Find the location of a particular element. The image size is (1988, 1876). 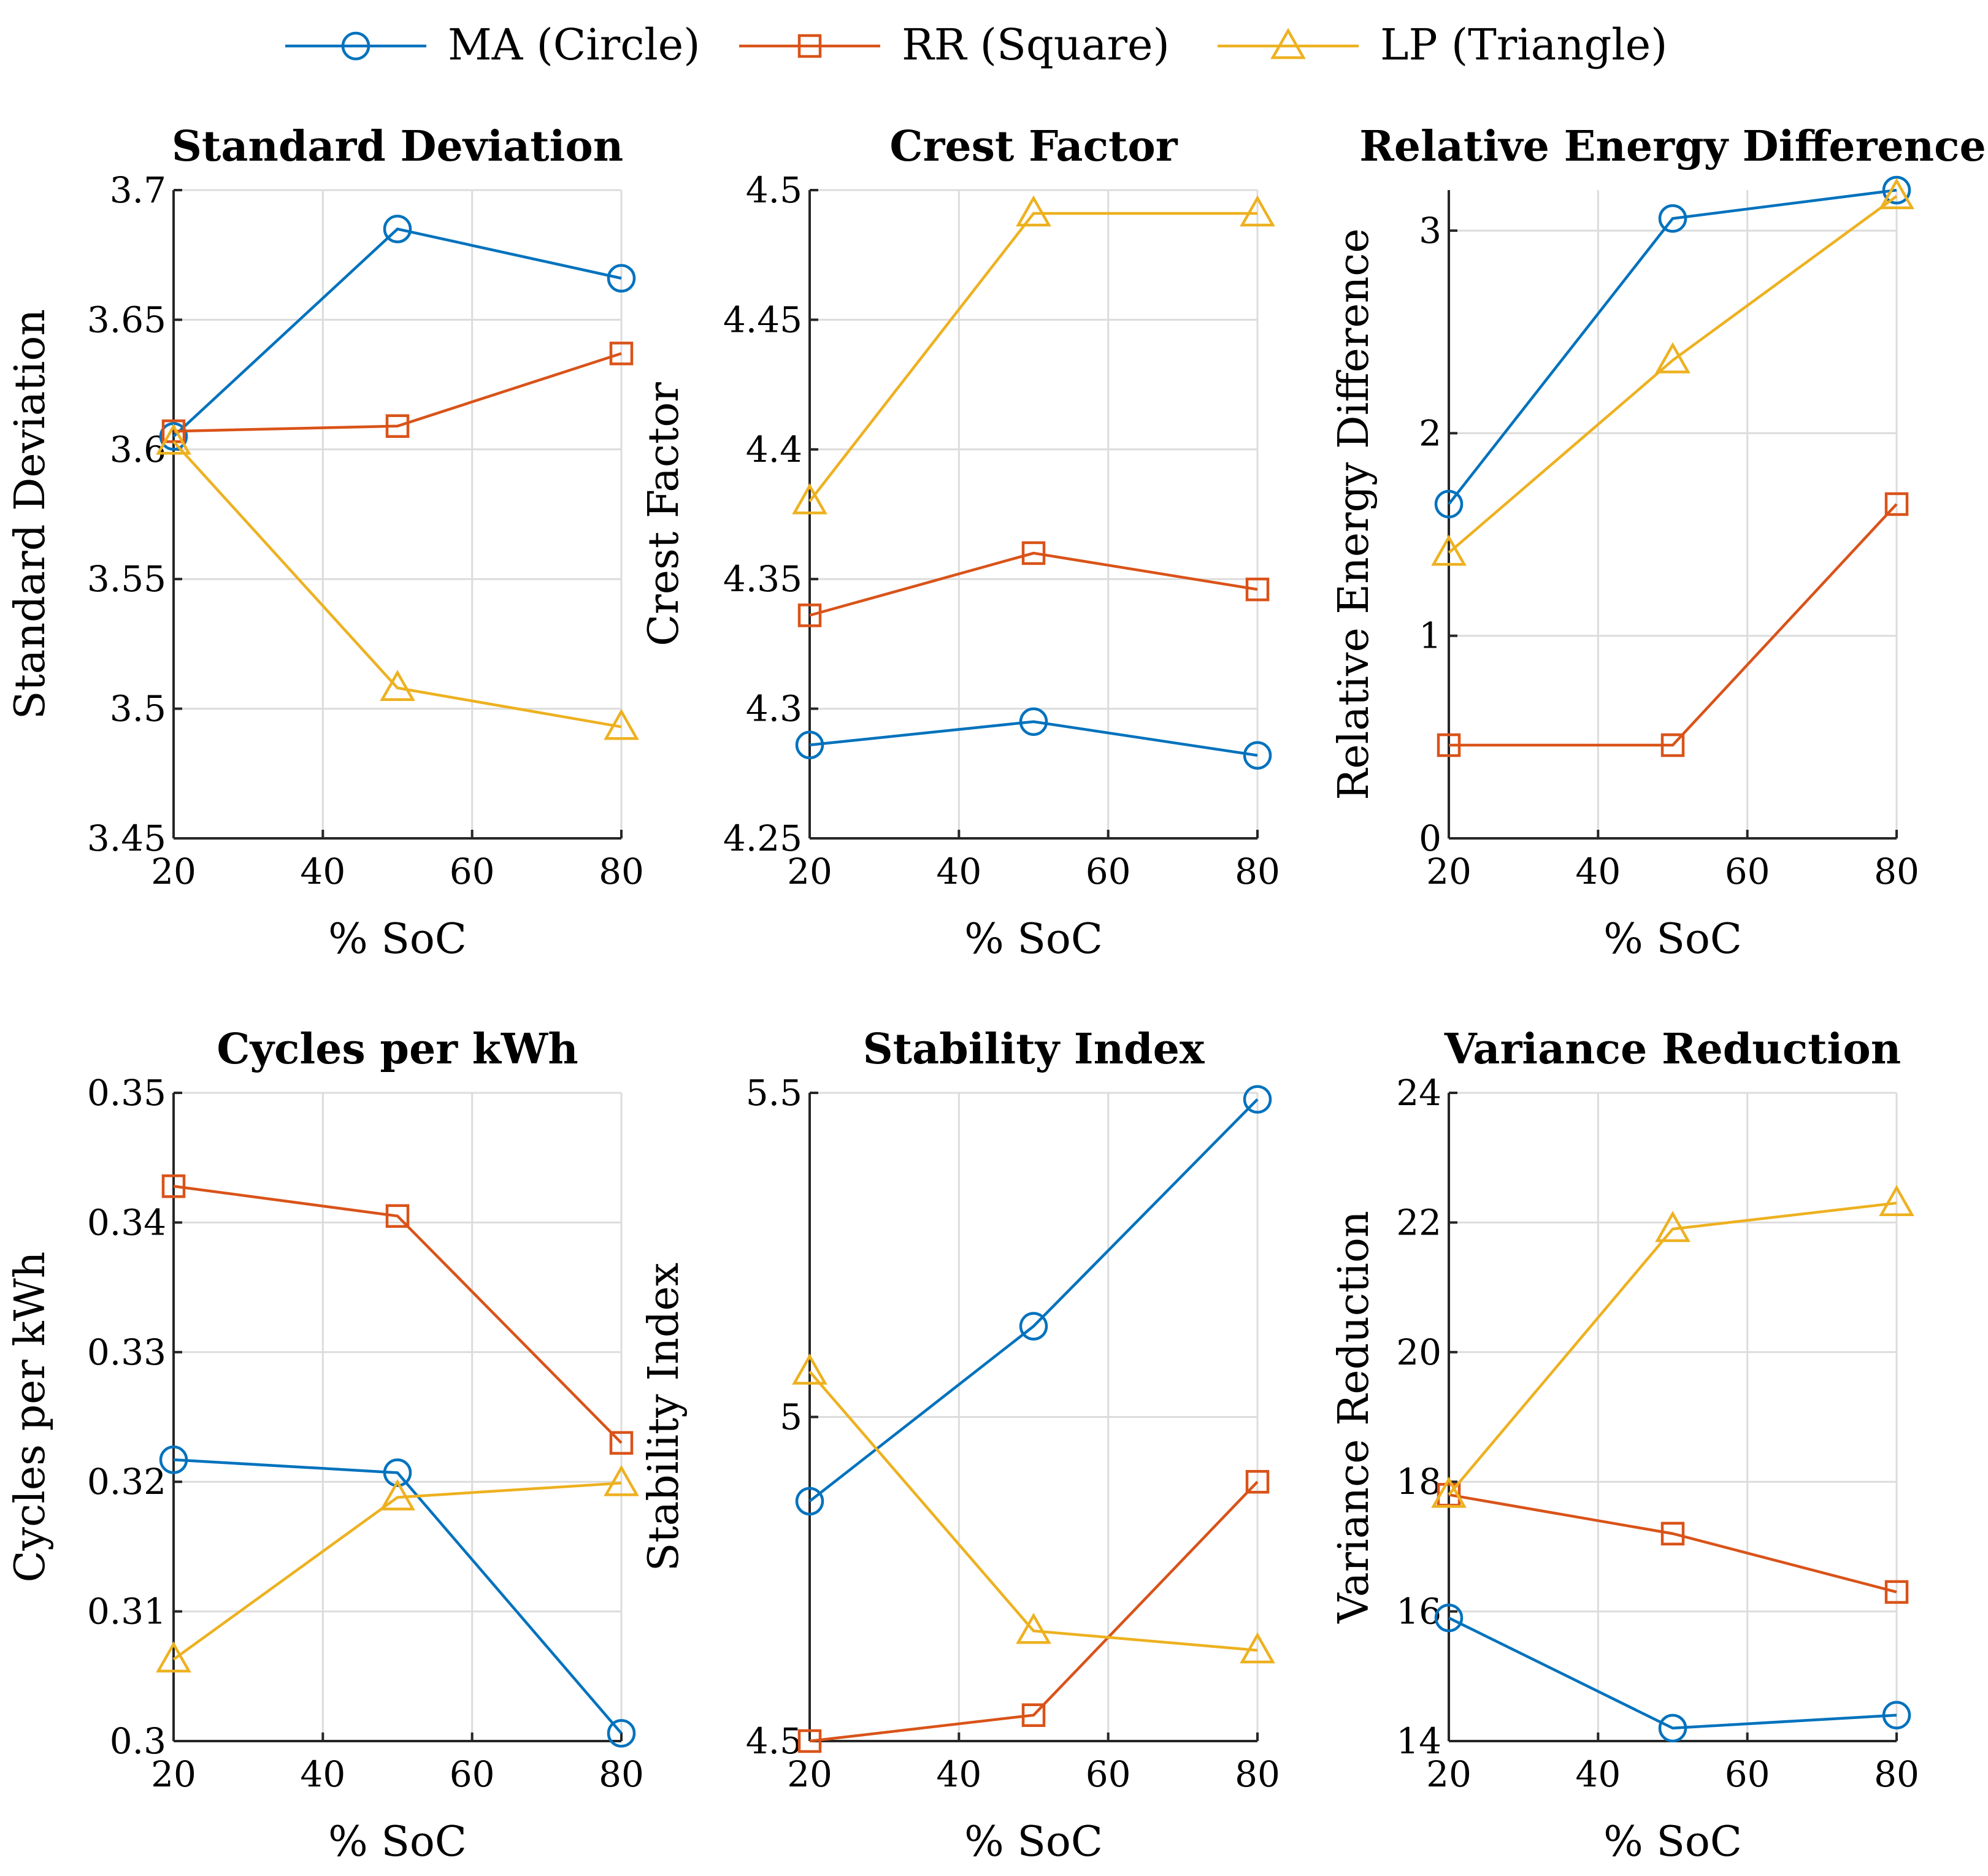

chart-title: Stability Index is located at coordinates (1034, 1050).